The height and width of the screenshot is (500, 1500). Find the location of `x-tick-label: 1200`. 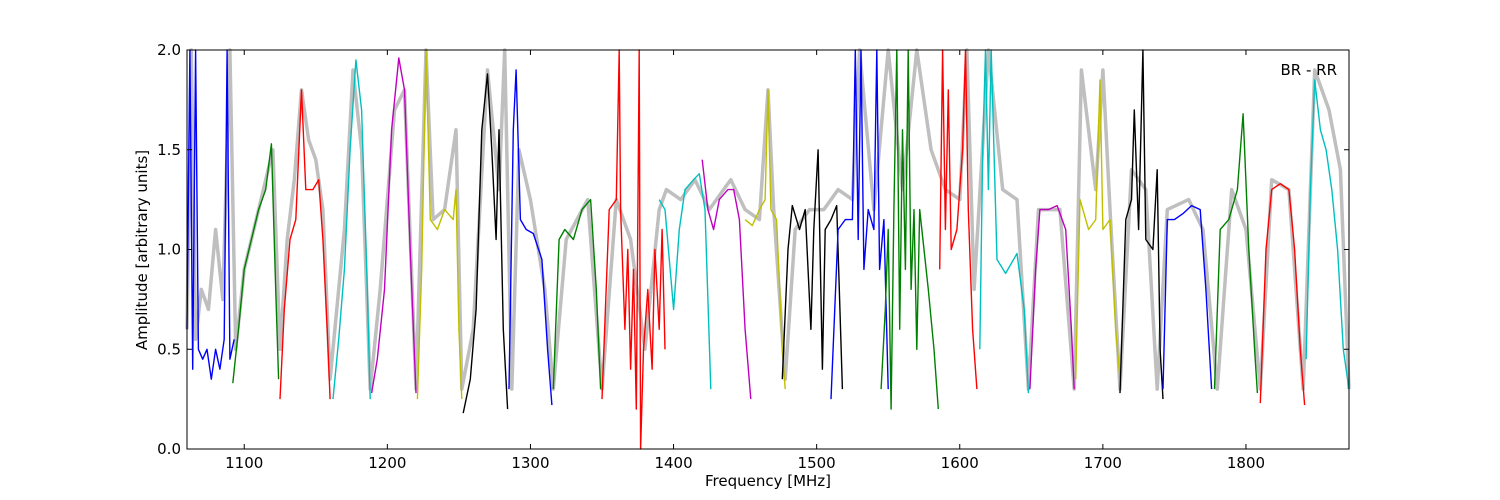

x-tick-label: 1200 is located at coordinates (387, 463).